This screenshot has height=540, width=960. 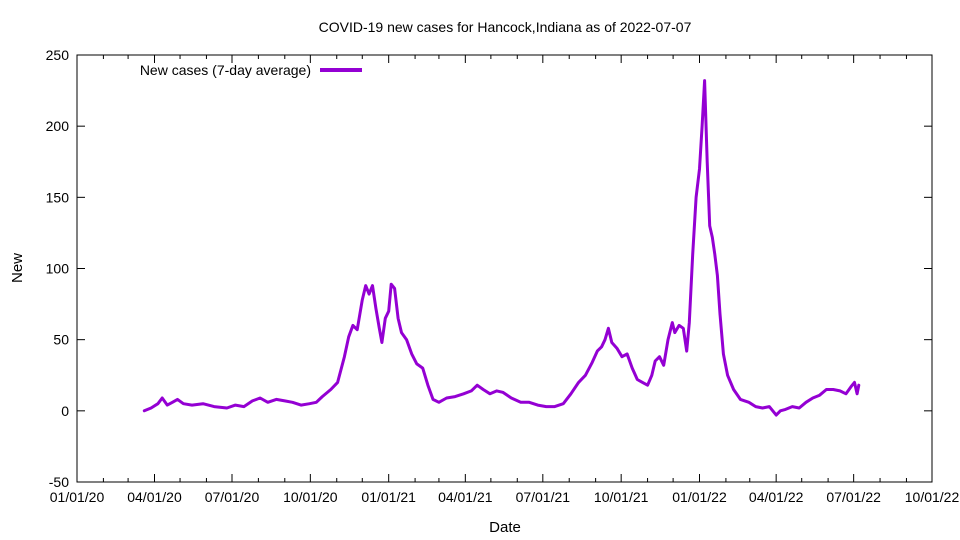 I want to click on x-tick-label: 07/01/22, so click(x=853, y=497).